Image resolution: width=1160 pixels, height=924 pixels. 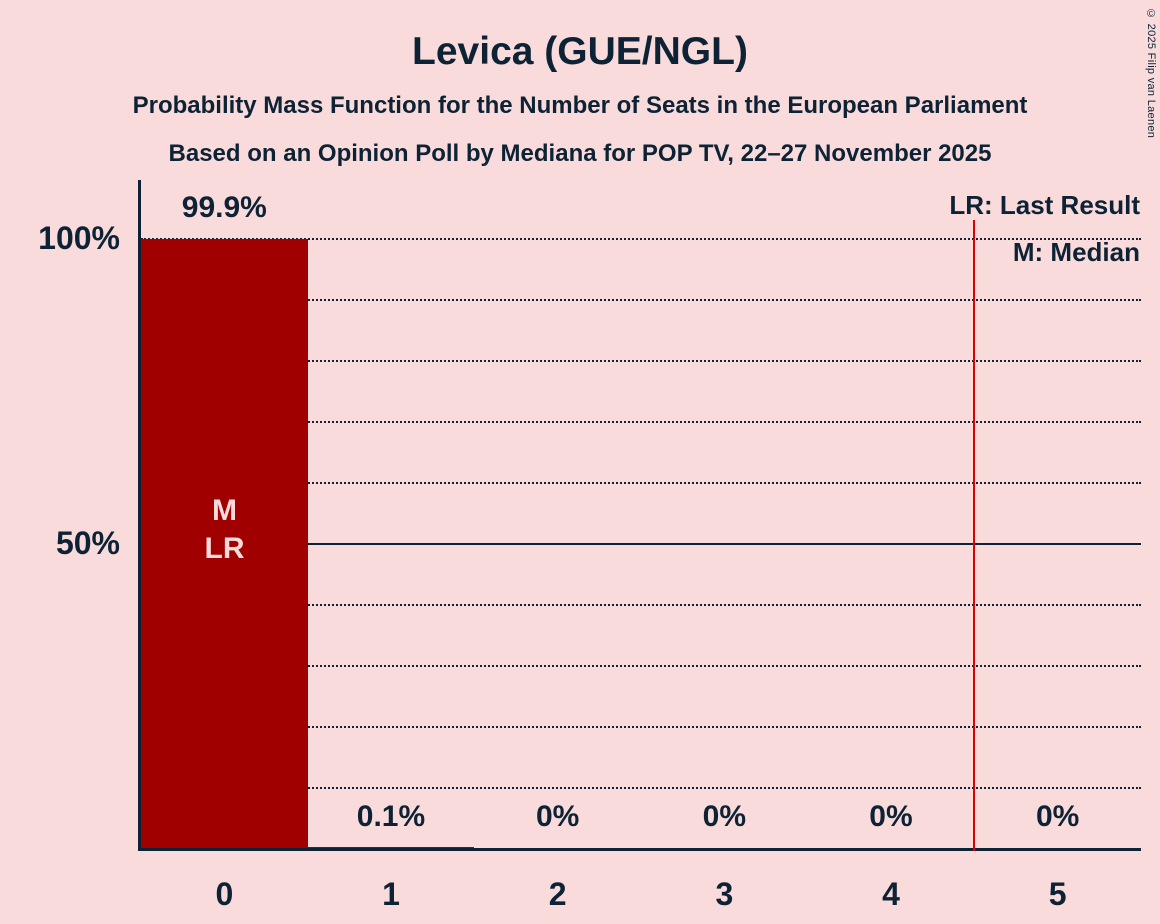 I want to click on x-tick-label-4: 4, so click(x=891, y=894).